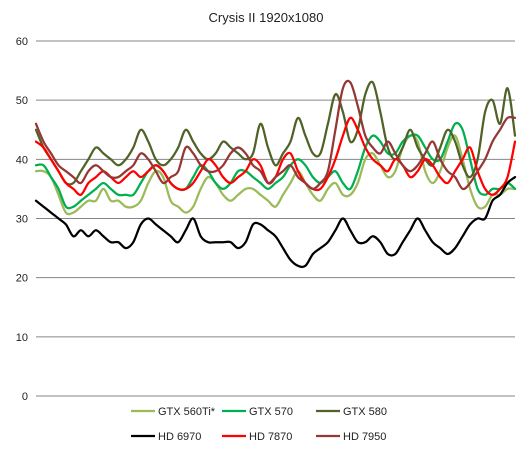 This screenshot has height=459, width=529. I want to click on y-tick-label: 30, so click(22, 220).